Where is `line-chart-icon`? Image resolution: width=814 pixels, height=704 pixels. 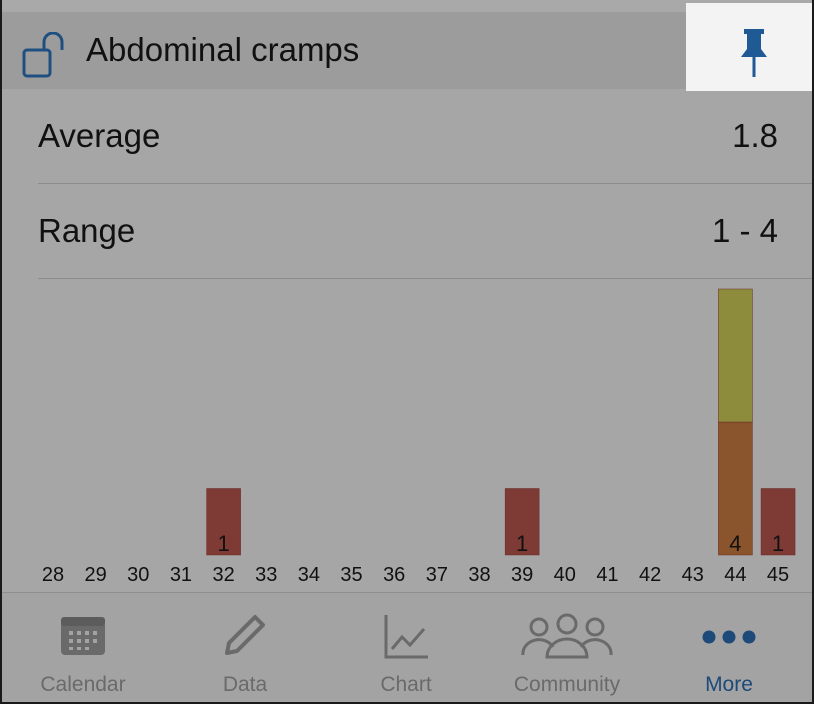 line-chart-icon is located at coordinates (406, 637).